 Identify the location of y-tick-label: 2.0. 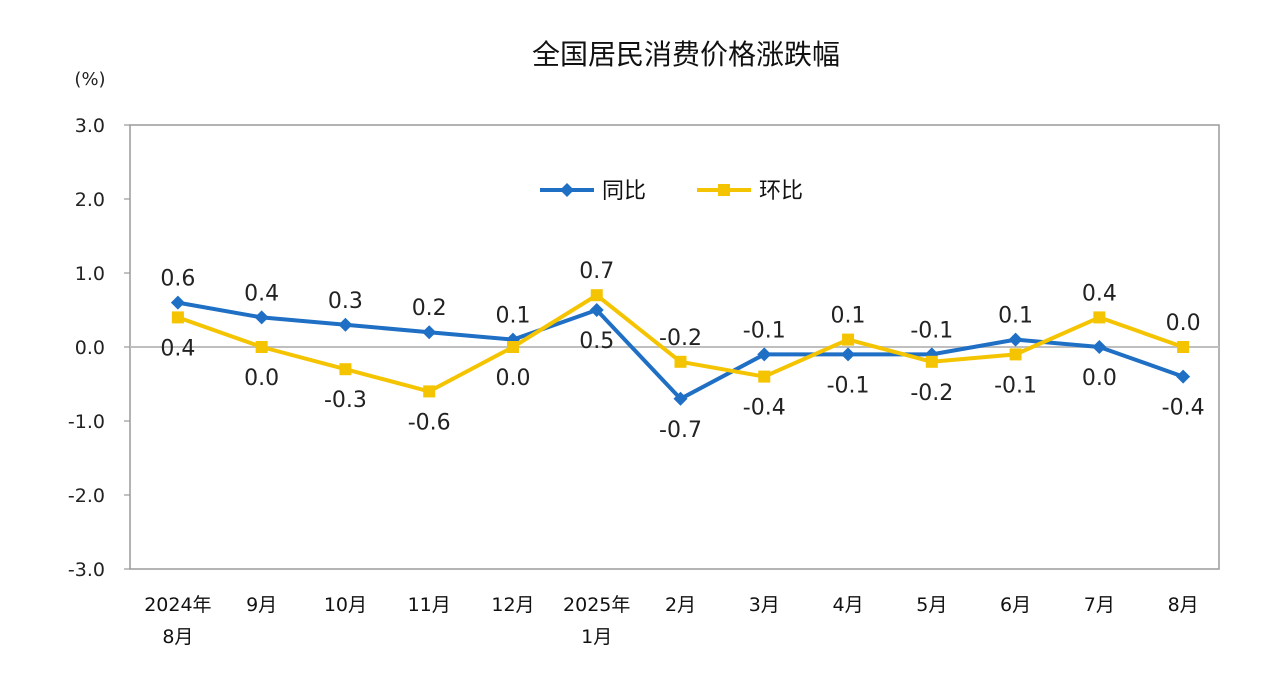
(90, 200).